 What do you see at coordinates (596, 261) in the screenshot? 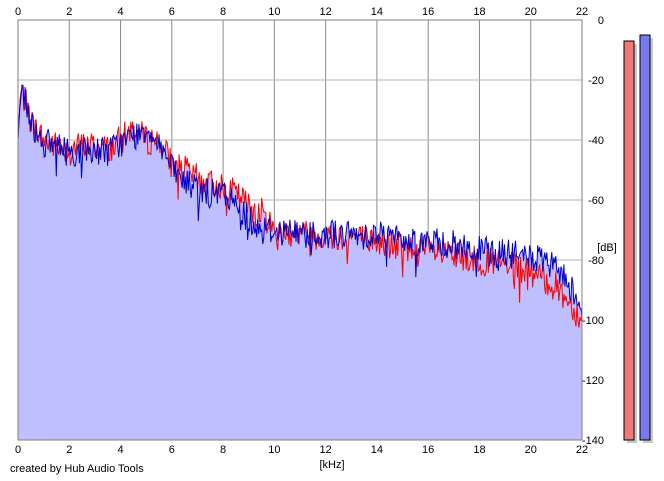
I see `y-tick-label: -80` at bounding box center [596, 261].